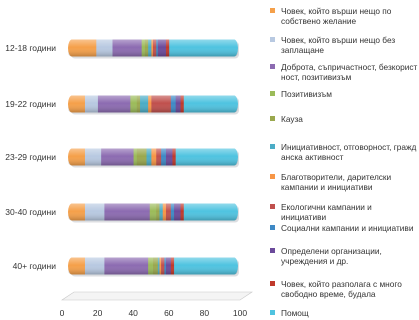 This screenshot has height=320, width=419. I want to click on category-label: 19-22 години, so click(30, 104).